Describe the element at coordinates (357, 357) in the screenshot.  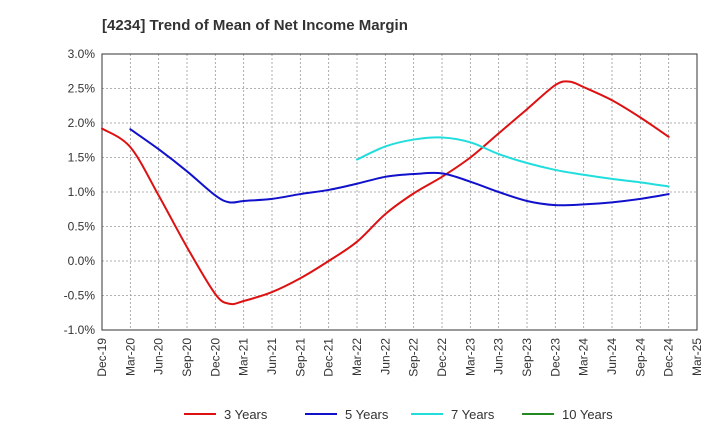
I see `x-tick-label: Mar-22` at that location.